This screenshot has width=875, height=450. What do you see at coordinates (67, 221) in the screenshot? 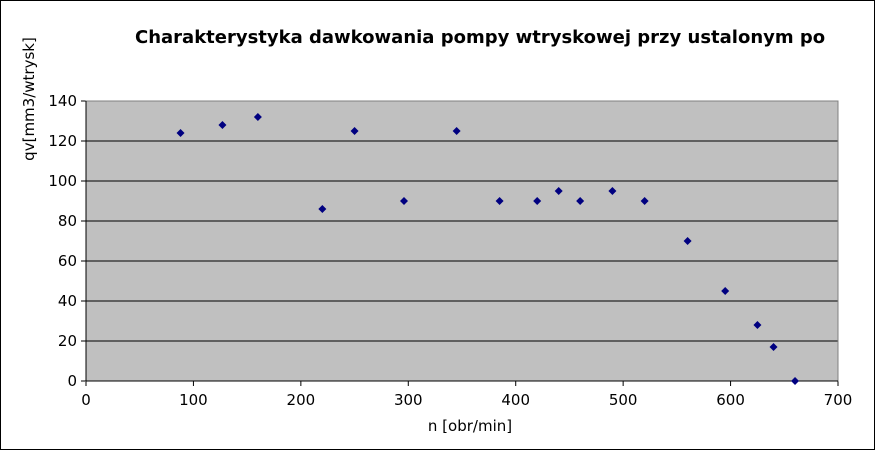
I see `y-tick-label: 80` at bounding box center [67, 221].